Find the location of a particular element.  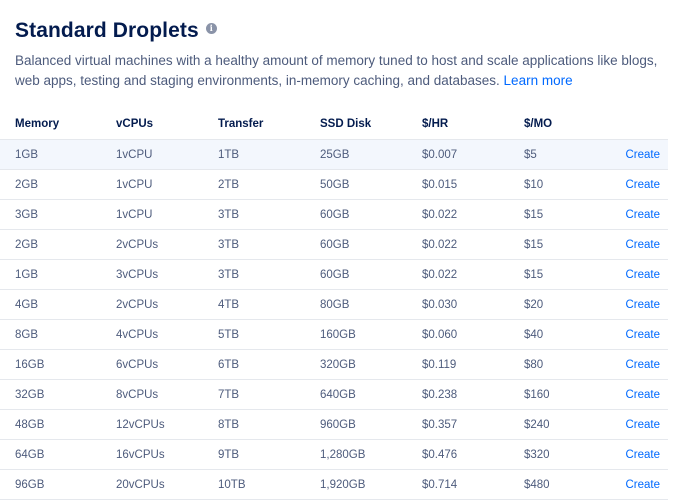

table-row: 1GB 1vCPU 1TB 25GB $0.007 $5 Create is located at coordinates (334, 154).